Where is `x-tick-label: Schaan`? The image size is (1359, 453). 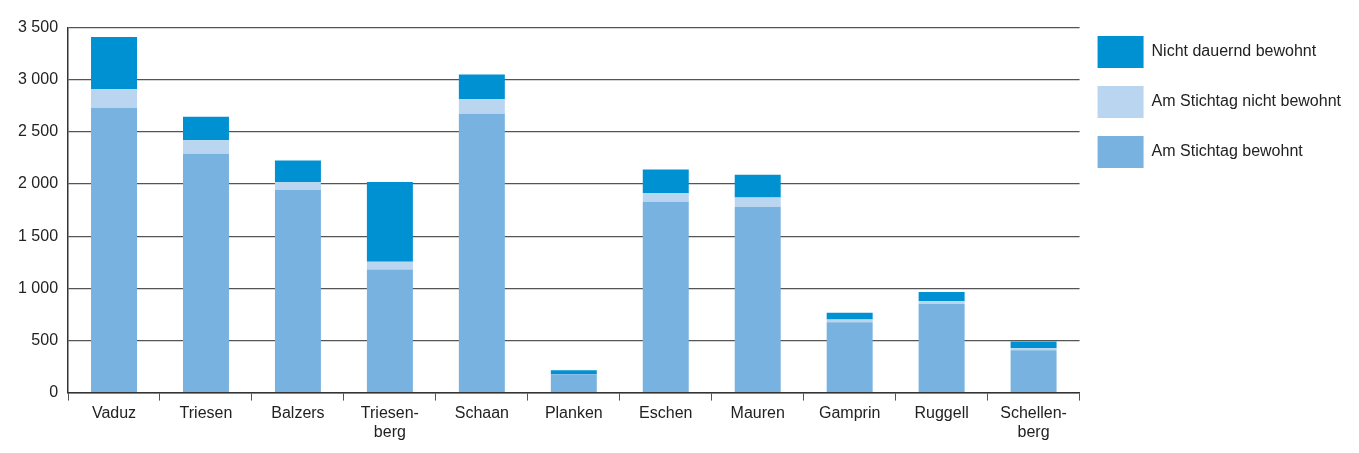
x-tick-label: Schaan is located at coordinates (481, 412).